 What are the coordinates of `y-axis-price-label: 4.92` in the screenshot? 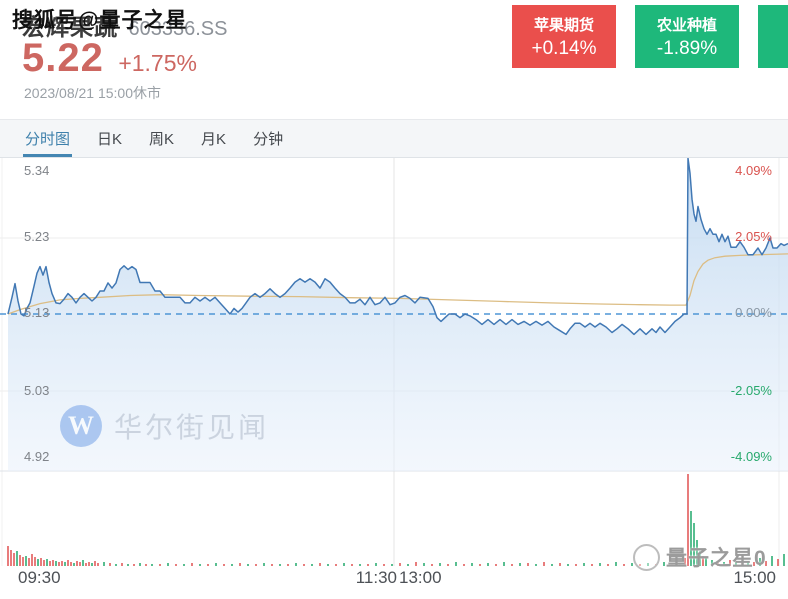 It's located at (37, 456).